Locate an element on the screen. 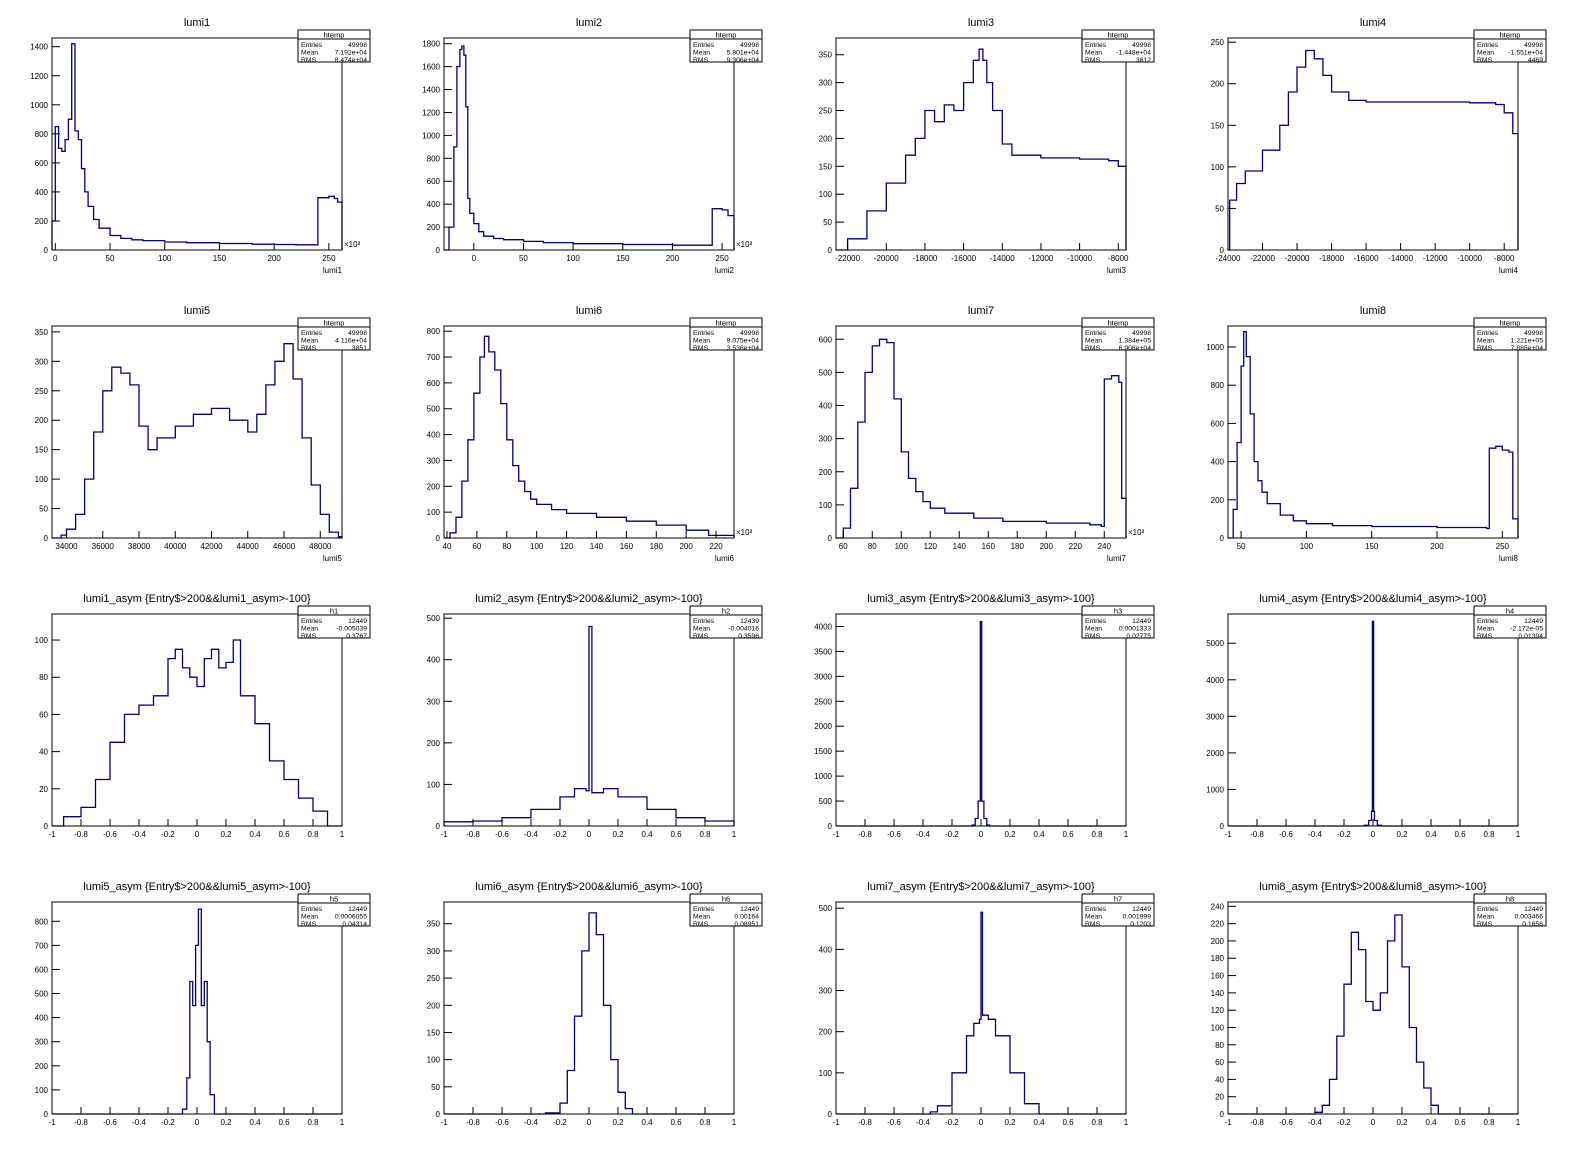 The image size is (1596, 1172). x-tick-label: -0.8 is located at coordinates (473, 1122).